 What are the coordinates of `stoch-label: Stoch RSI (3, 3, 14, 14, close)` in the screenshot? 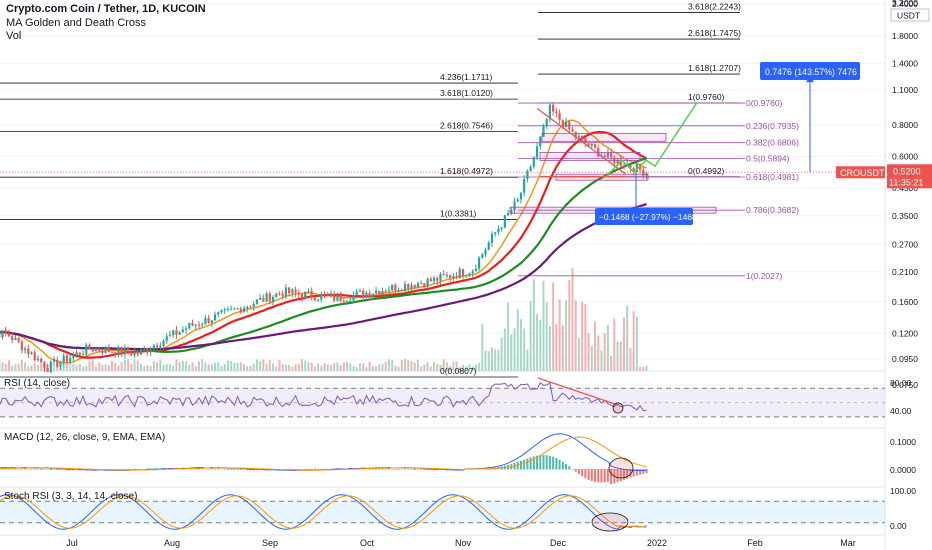 It's located at (71, 496).